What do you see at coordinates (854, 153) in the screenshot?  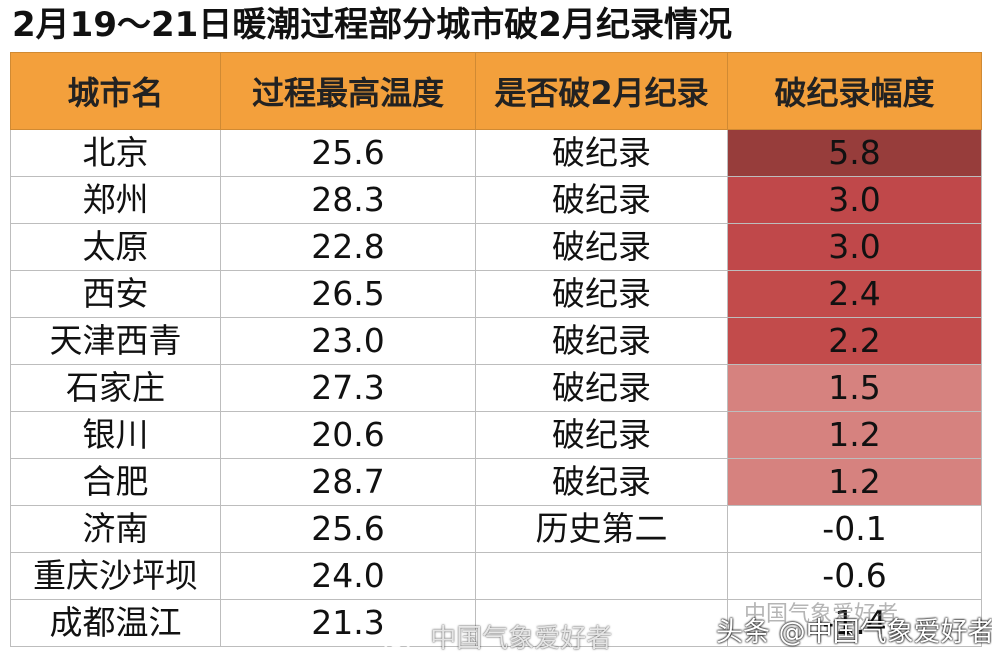 I see `cell-margin: 5.8` at bounding box center [854, 153].